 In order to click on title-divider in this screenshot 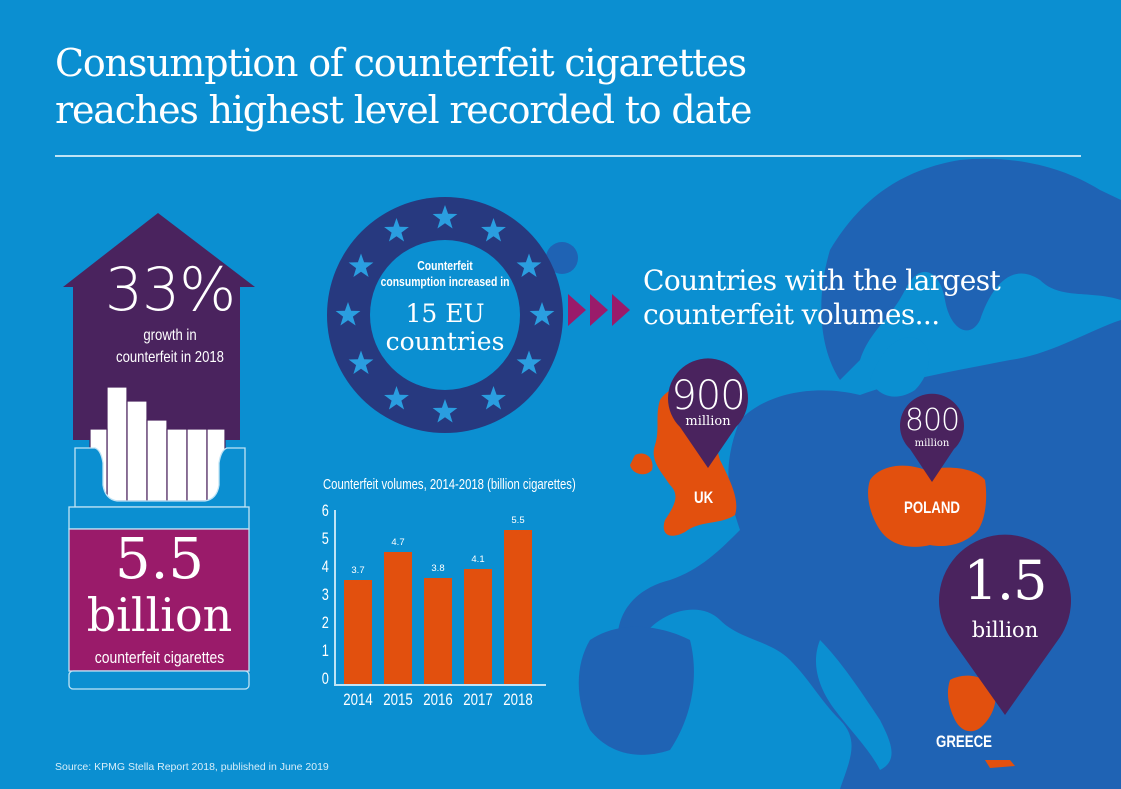, I will do `click(568, 156)`.